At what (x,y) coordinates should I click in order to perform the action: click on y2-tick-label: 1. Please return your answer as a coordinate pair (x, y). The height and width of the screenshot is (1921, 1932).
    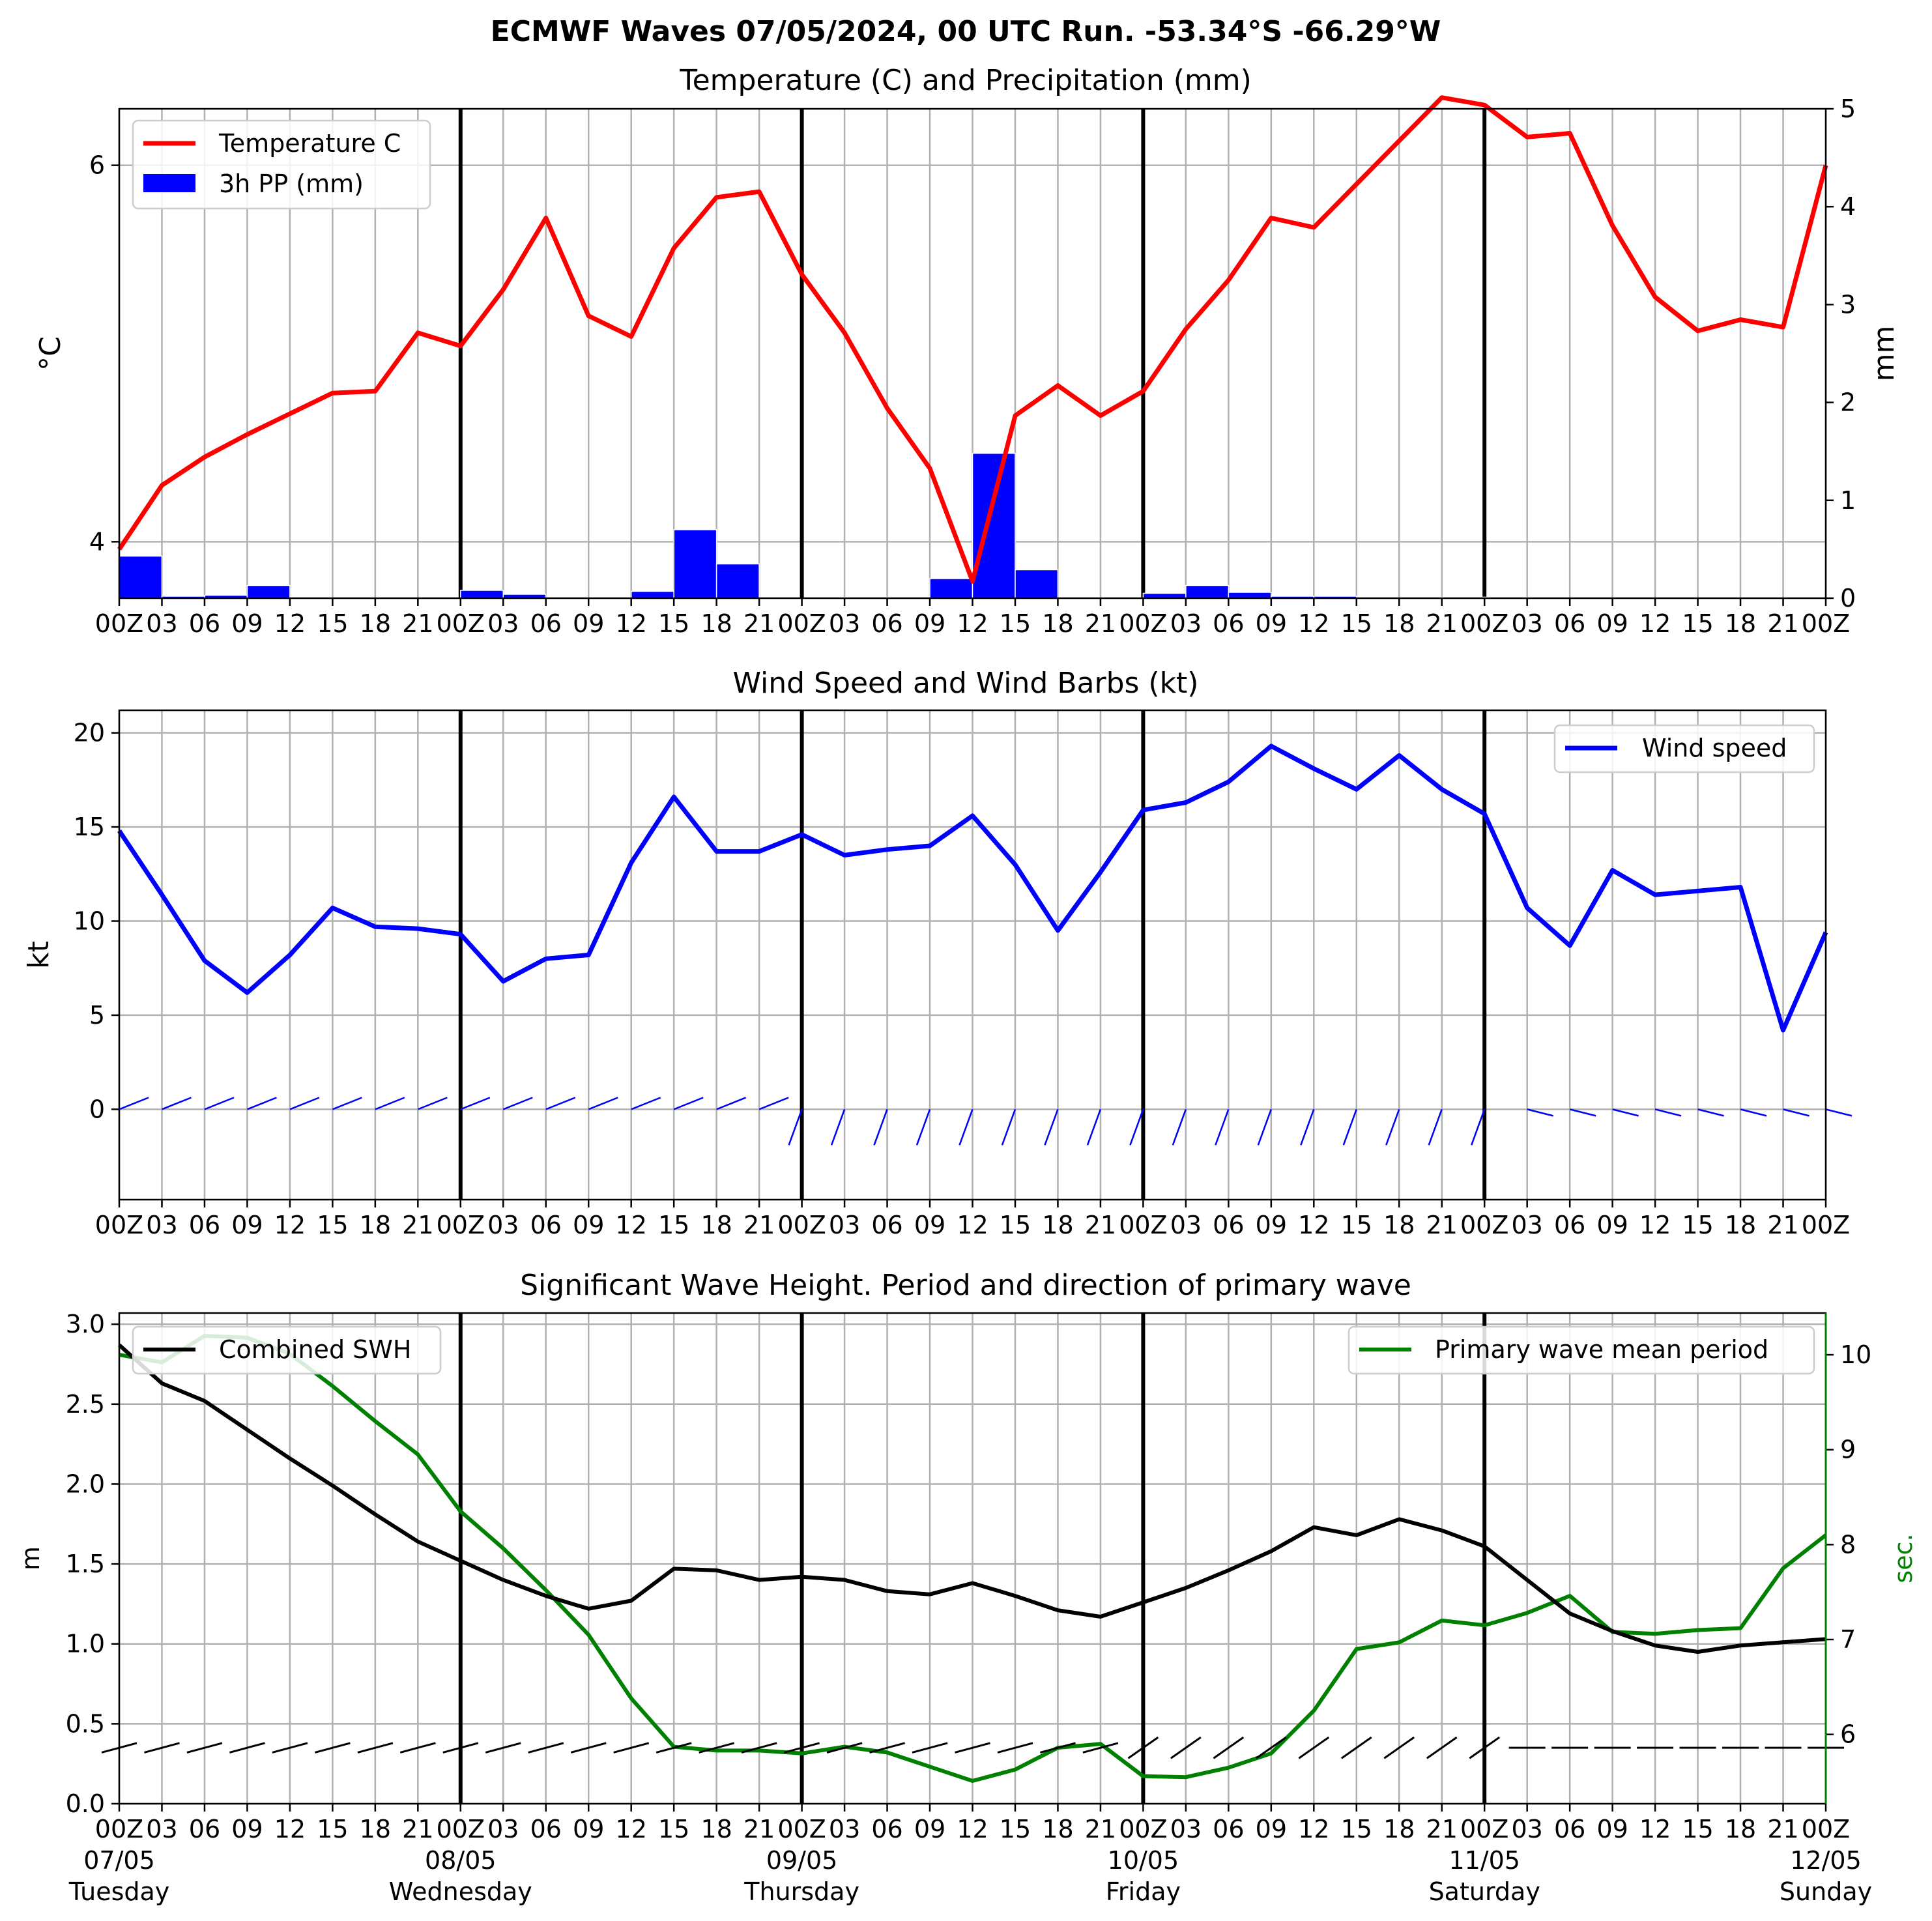
    Looking at the image, I should click on (1848, 500).